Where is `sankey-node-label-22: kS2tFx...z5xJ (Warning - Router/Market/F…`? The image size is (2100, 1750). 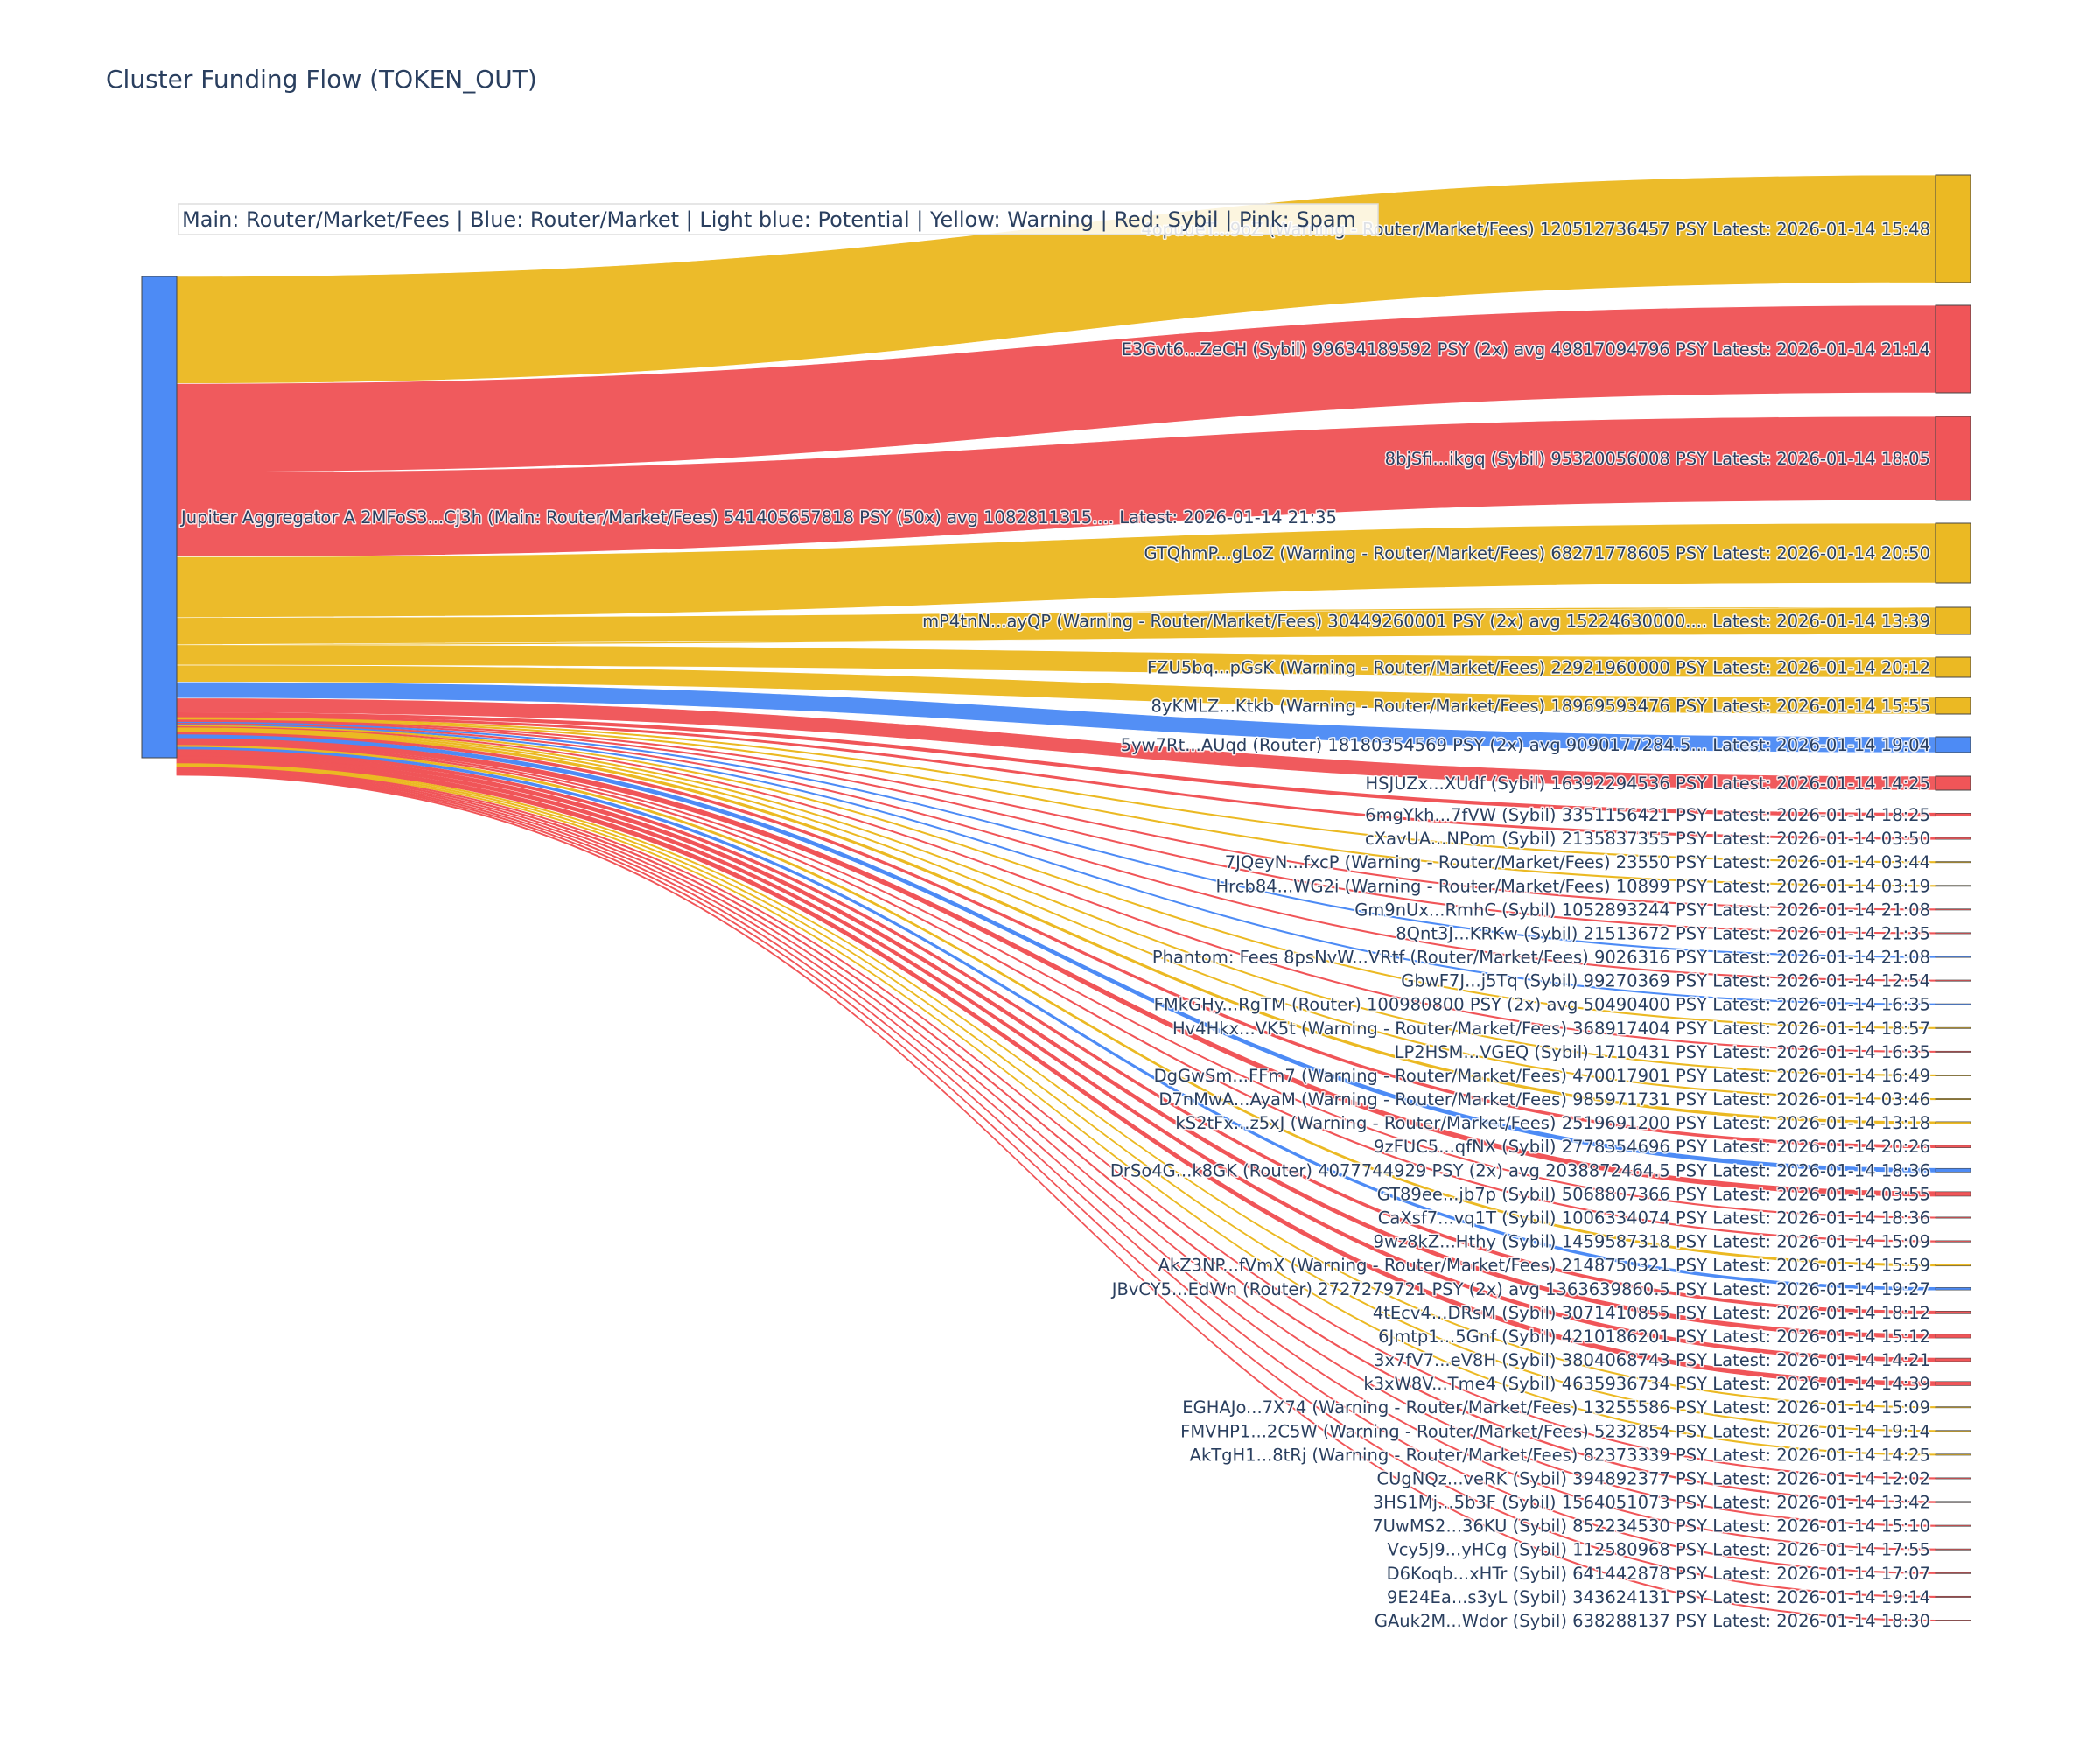
sankey-node-label-22: kS2tFx...z5xJ (Warning - Router/Market/F… is located at coordinates (1552, 1123).